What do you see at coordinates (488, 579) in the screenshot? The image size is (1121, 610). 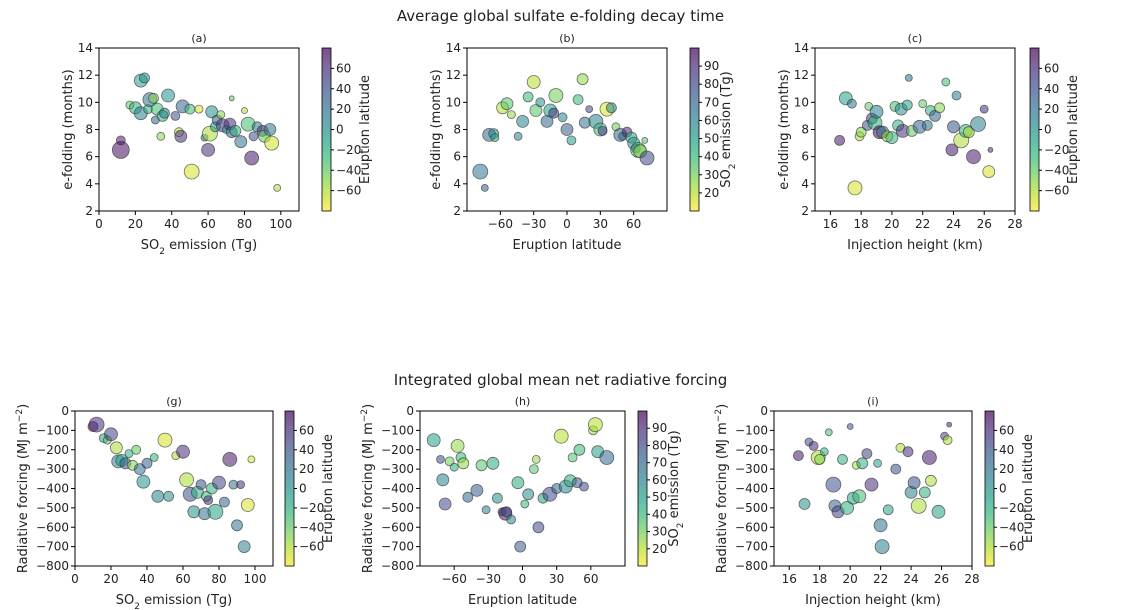 I see `x-tick-label: −30` at bounding box center [488, 579].